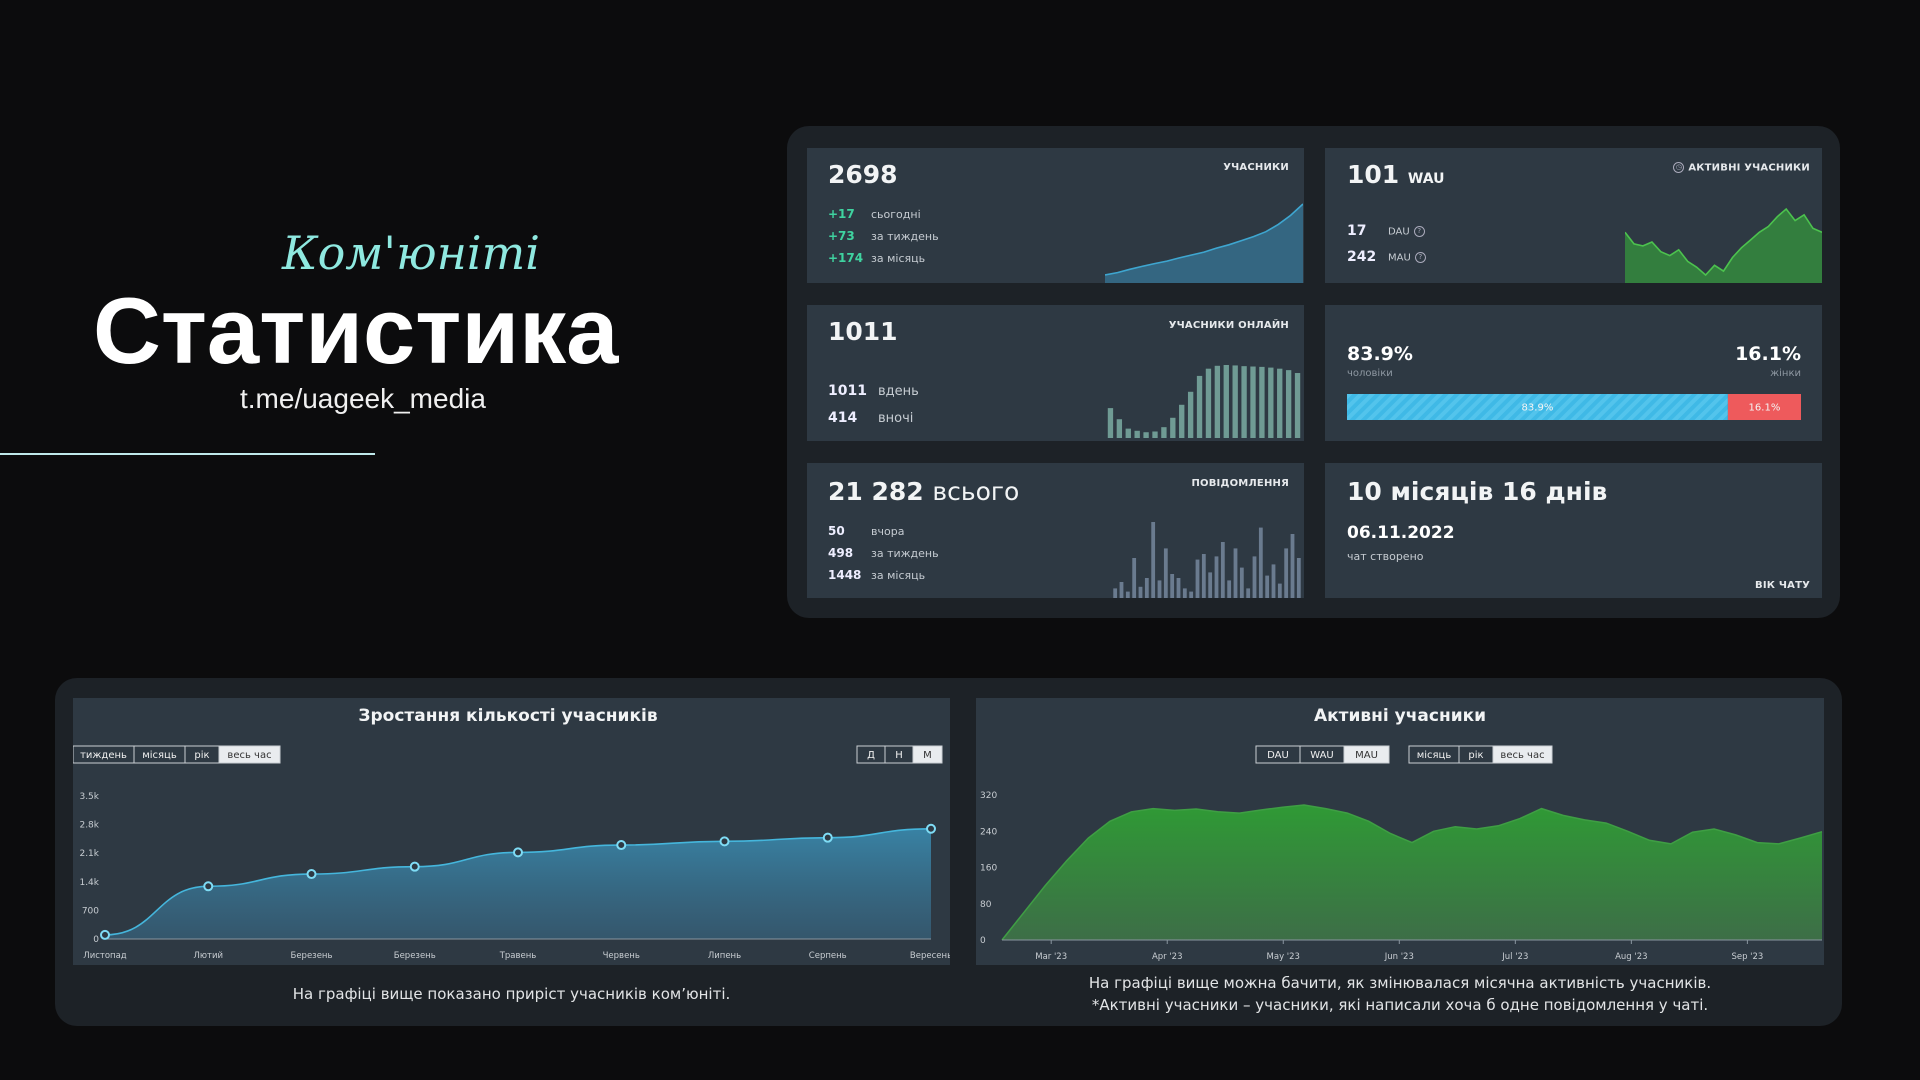 This screenshot has height=1080, width=1920. What do you see at coordinates (1370, 373) in the screenshot?
I see `male-label: чоловіки` at bounding box center [1370, 373].